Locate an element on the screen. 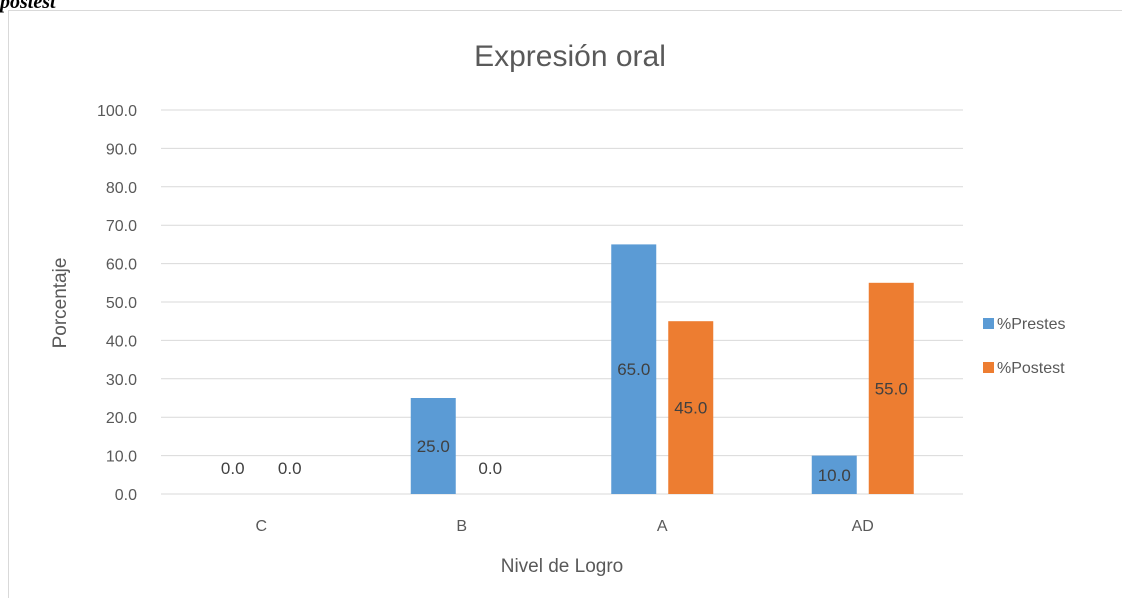  x-tick-label: B is located at coordinates (461, 526).